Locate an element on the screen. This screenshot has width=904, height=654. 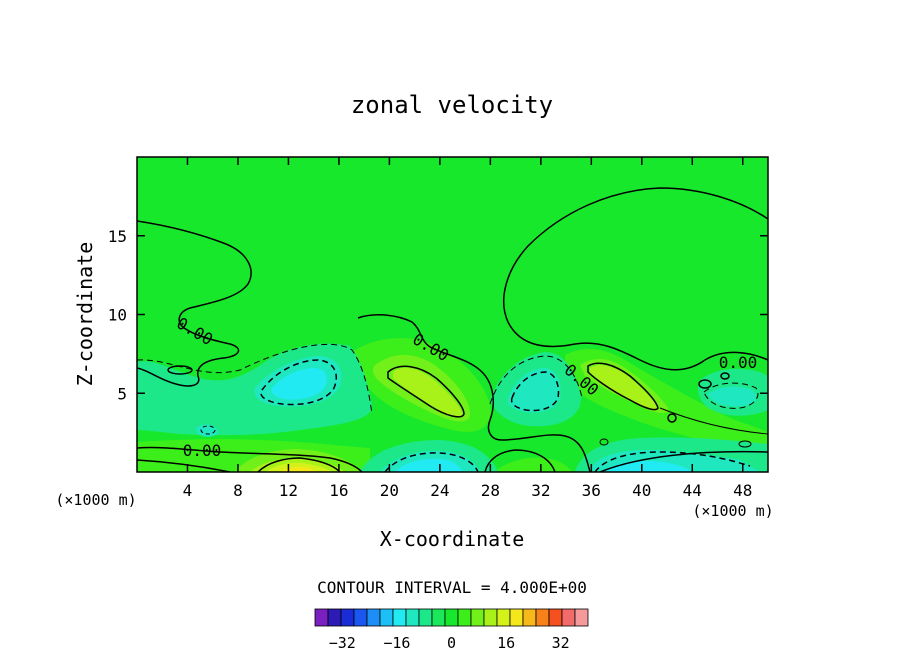
zero-contour-right-base is located at coordinates (683, 461).